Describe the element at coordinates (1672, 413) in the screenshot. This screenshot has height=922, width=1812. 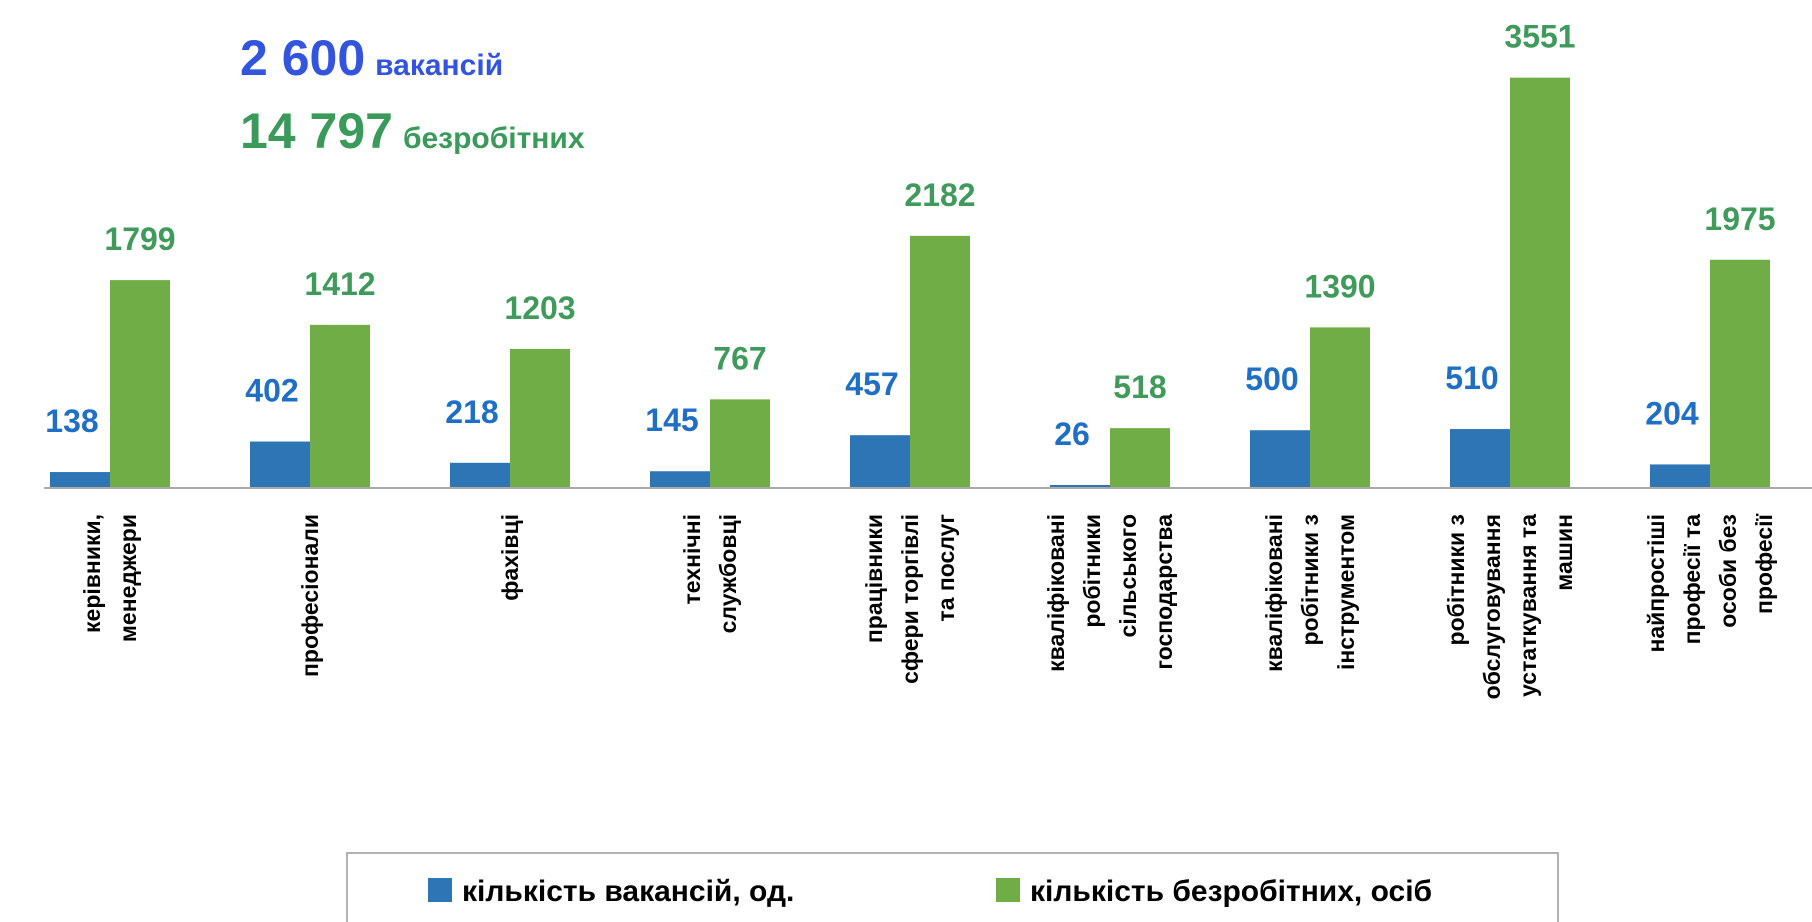
I see `value-label: 204` at that location.